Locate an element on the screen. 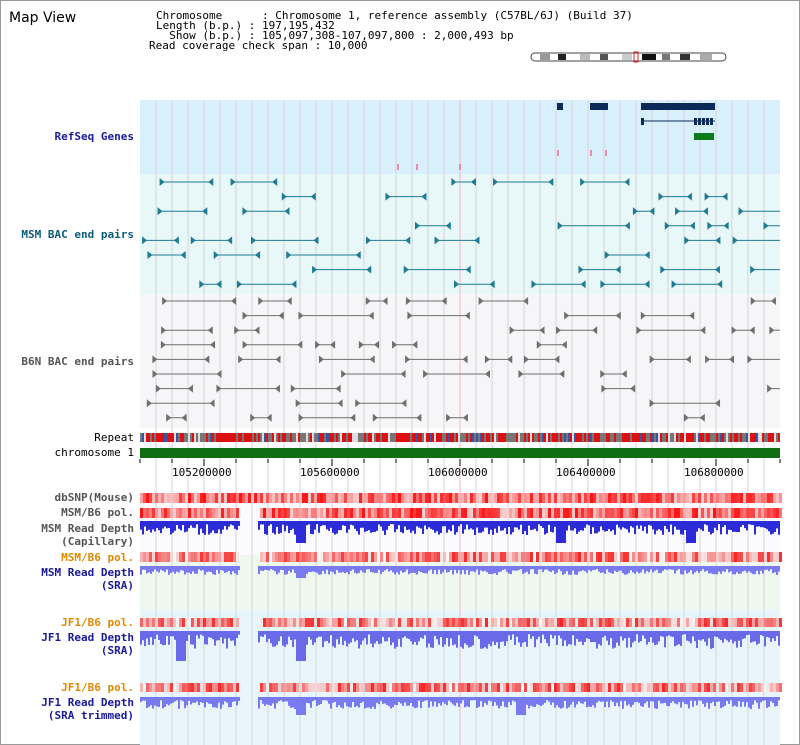 The height and width of the screenshot is (745, 800). chromosome-bar is located at coordinates (460, 453).